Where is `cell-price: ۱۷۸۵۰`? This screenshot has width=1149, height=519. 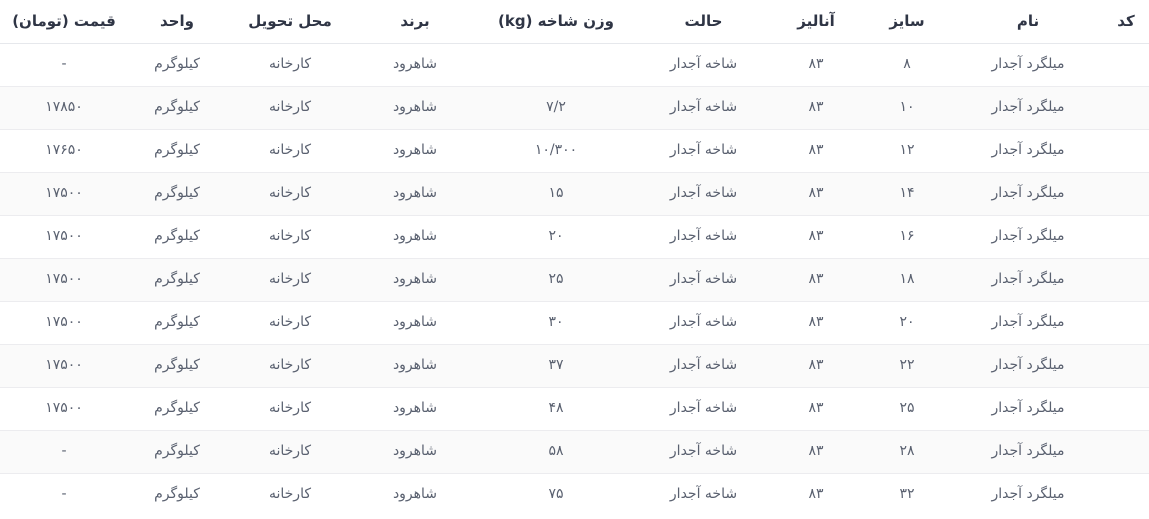 cell-price: ۱۷۸۵۰ is located at coordinates (64, 107).